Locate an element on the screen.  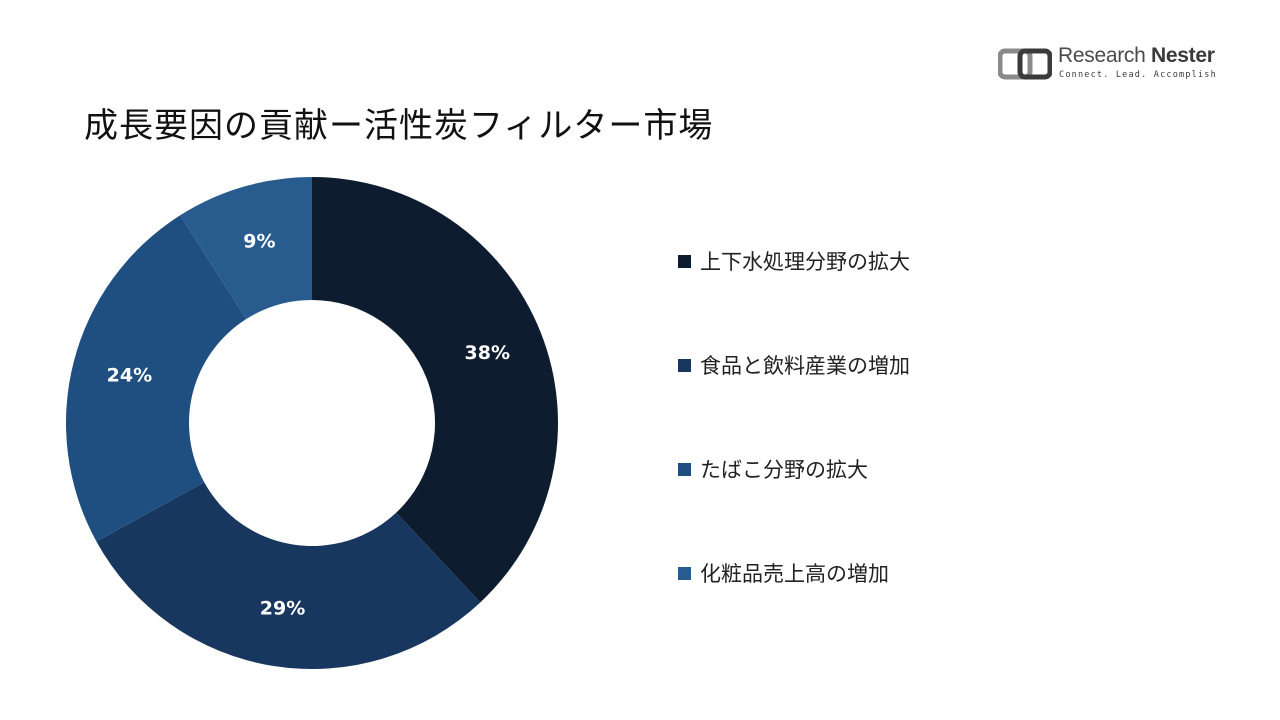
legend-label: たばこ分野の拡大 is located at coordinates (784, 470).